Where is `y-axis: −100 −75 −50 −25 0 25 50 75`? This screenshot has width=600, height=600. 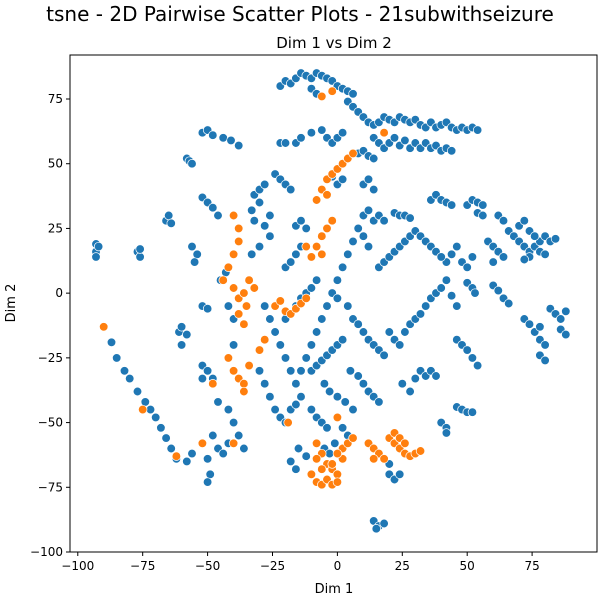 y-axis: −100 −75 −50 −25 0 25 50 75 is located at coordinates (50, 325).